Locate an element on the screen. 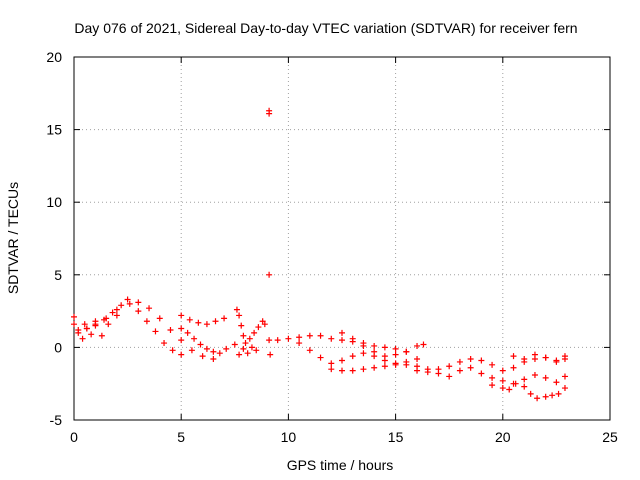 The width and height of the screenshot is (640, 480). y-tick-label: -5 is located at coordinates (56, 420).